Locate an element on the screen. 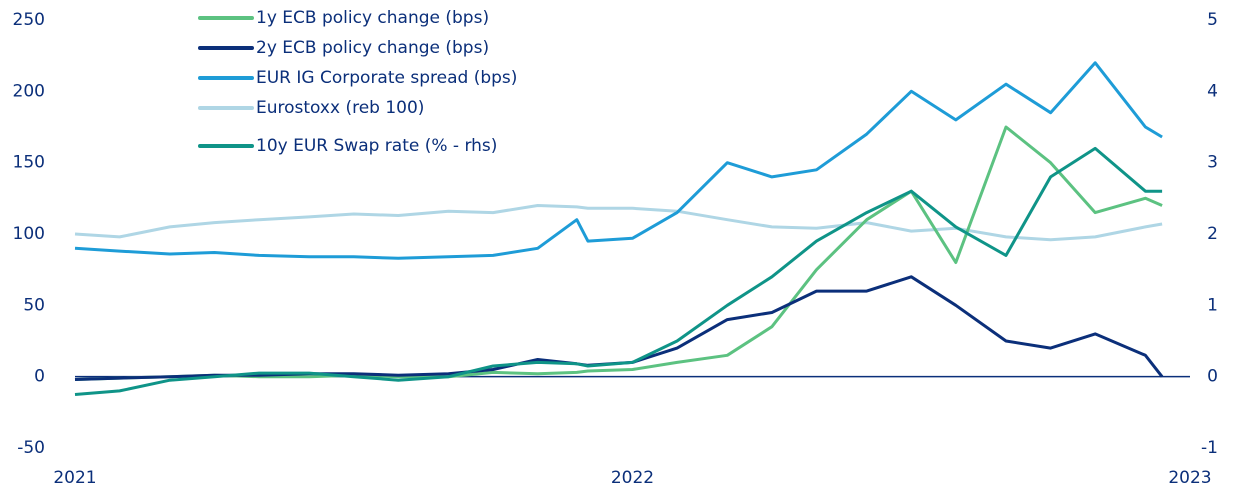  y-tick-label: 250 is located at coordinates (29, 20).